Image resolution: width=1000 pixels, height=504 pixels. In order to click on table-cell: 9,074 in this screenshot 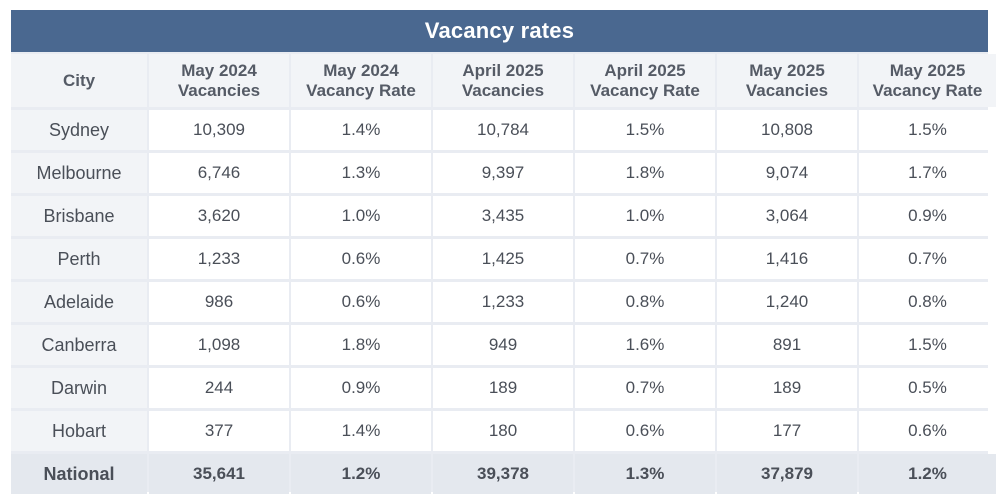, I will do `click(787, 173)`.